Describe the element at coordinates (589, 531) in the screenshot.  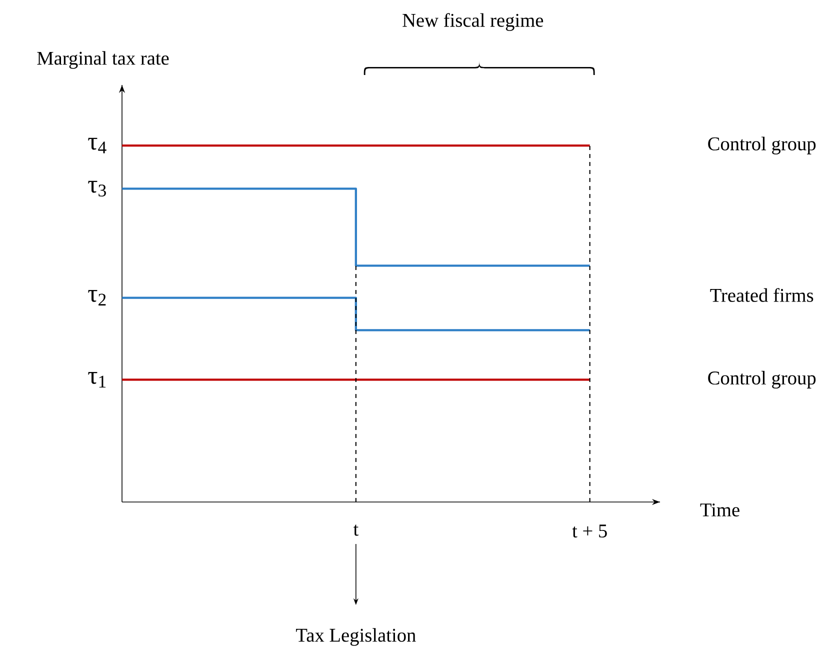
I see `x-tick-label: t + 5` at that location.